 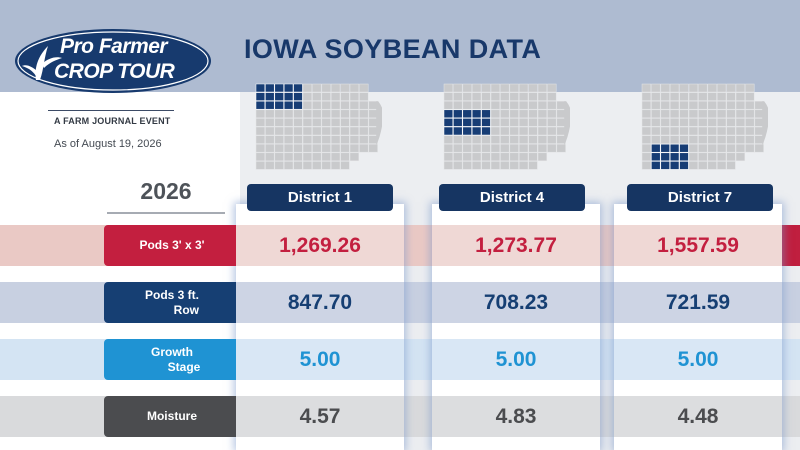 What do you see at coordinates (172, 302) in the screenshot?
I see `row-label-pods-row: Pods 3 ft. Row` at bounding box center [172, 302].